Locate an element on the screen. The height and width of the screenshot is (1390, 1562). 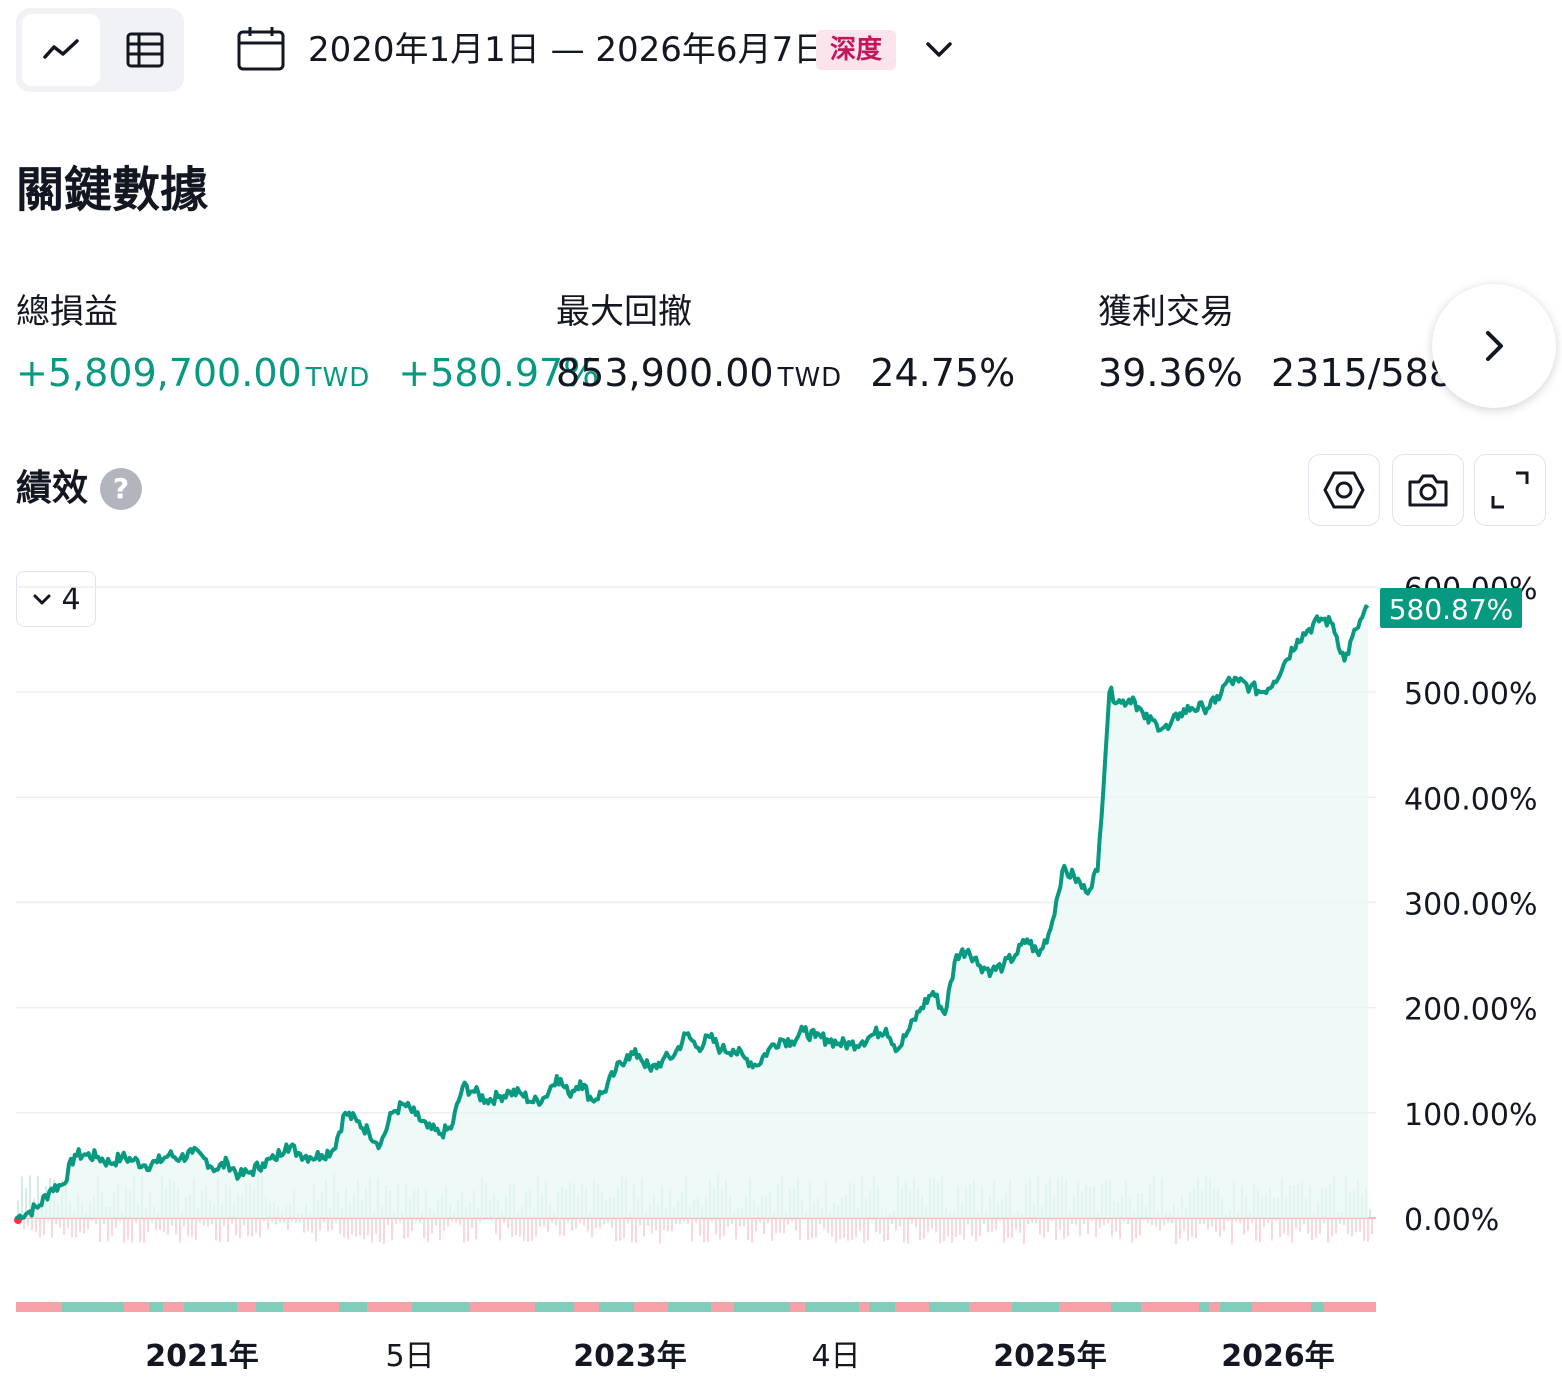
profitable-trades-percent: 39.36% is located at coordinates (1170, 373).